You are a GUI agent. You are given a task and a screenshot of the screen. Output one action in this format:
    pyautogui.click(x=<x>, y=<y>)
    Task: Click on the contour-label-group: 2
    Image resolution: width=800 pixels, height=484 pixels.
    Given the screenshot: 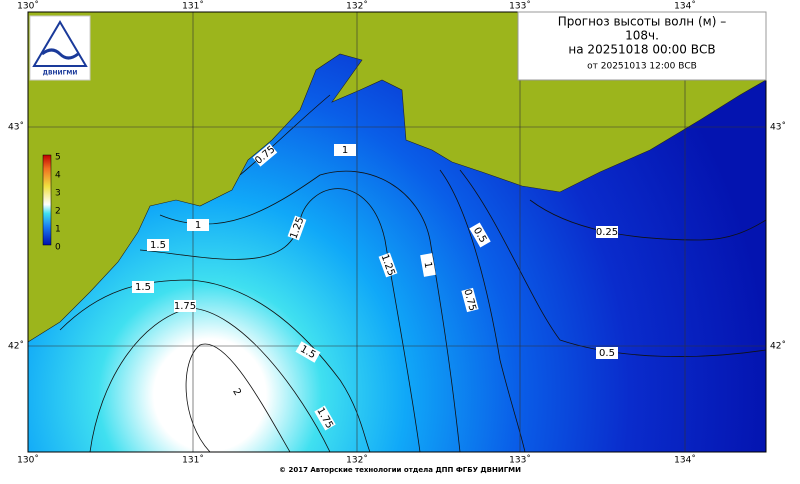 What is the action you would take?
    pyautogui.click(x=237, y=392)
    